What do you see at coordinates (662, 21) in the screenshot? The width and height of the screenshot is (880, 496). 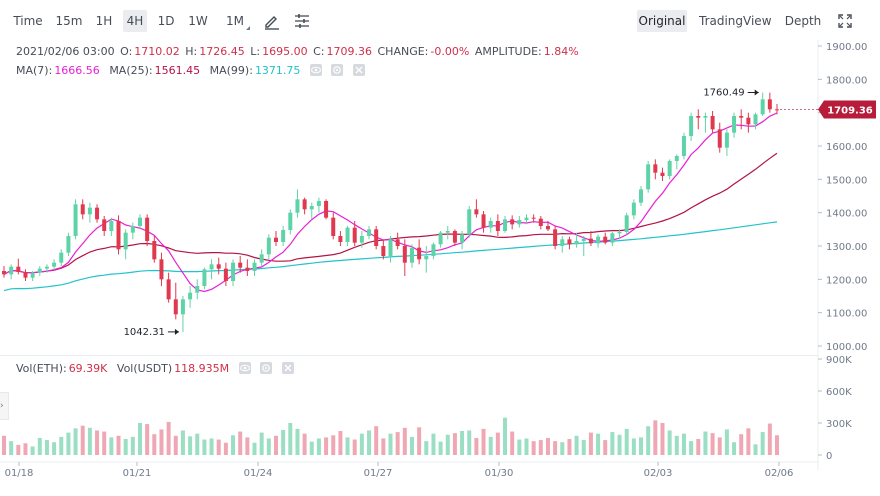 I see `view-original: Original` at bounding box center [662, 21].